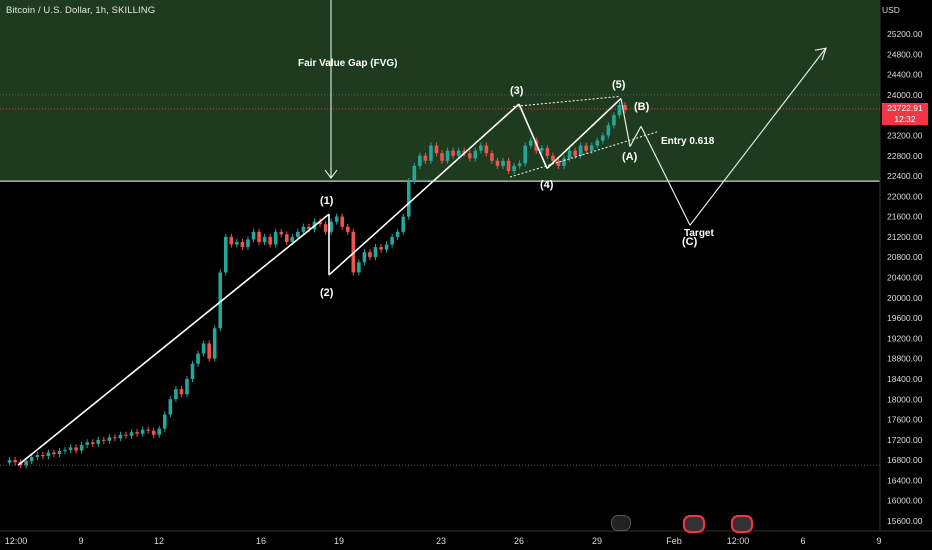 Image resolution: width=932 pixels, height=550 pixels. Describe the element at coordinates (905, 298) in the screenshot. I see `y-tick-label: 20000.00` at that location.